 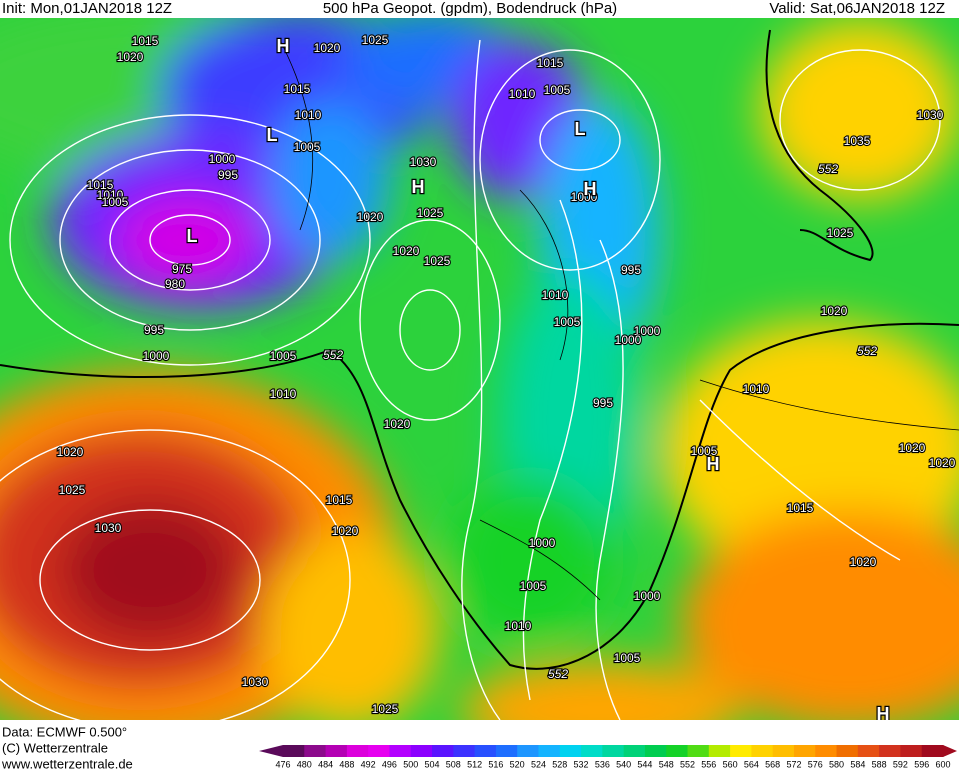 I want to click on colorbar-label: 488, so click(x=346, y=764).